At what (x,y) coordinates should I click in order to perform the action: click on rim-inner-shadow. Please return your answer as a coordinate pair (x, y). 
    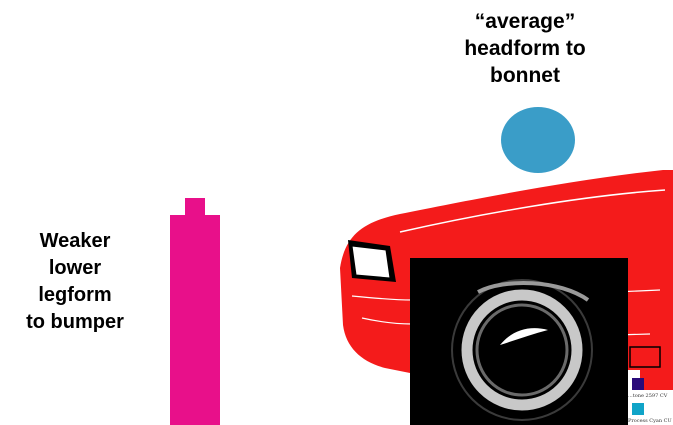
    Looking at the image, I should click on (522, 350).